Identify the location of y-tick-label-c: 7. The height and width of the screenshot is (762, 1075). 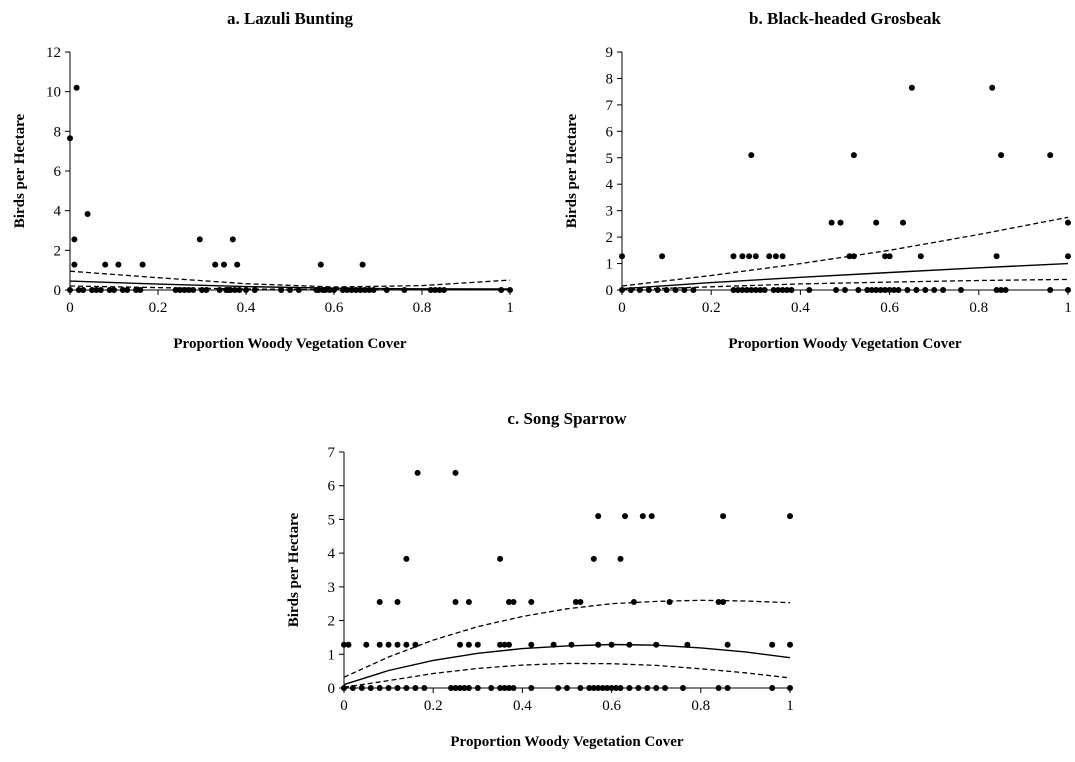
(332, 453).